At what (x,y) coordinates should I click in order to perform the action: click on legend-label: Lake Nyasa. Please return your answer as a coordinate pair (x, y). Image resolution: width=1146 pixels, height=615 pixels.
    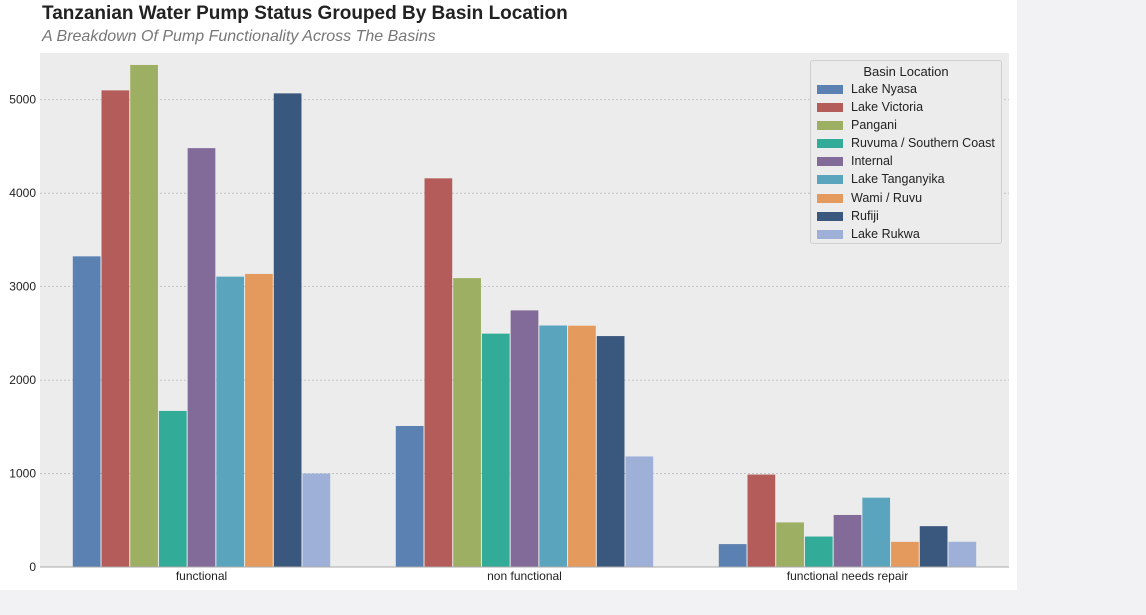
    Looking at the image, I should click on (884, 89).